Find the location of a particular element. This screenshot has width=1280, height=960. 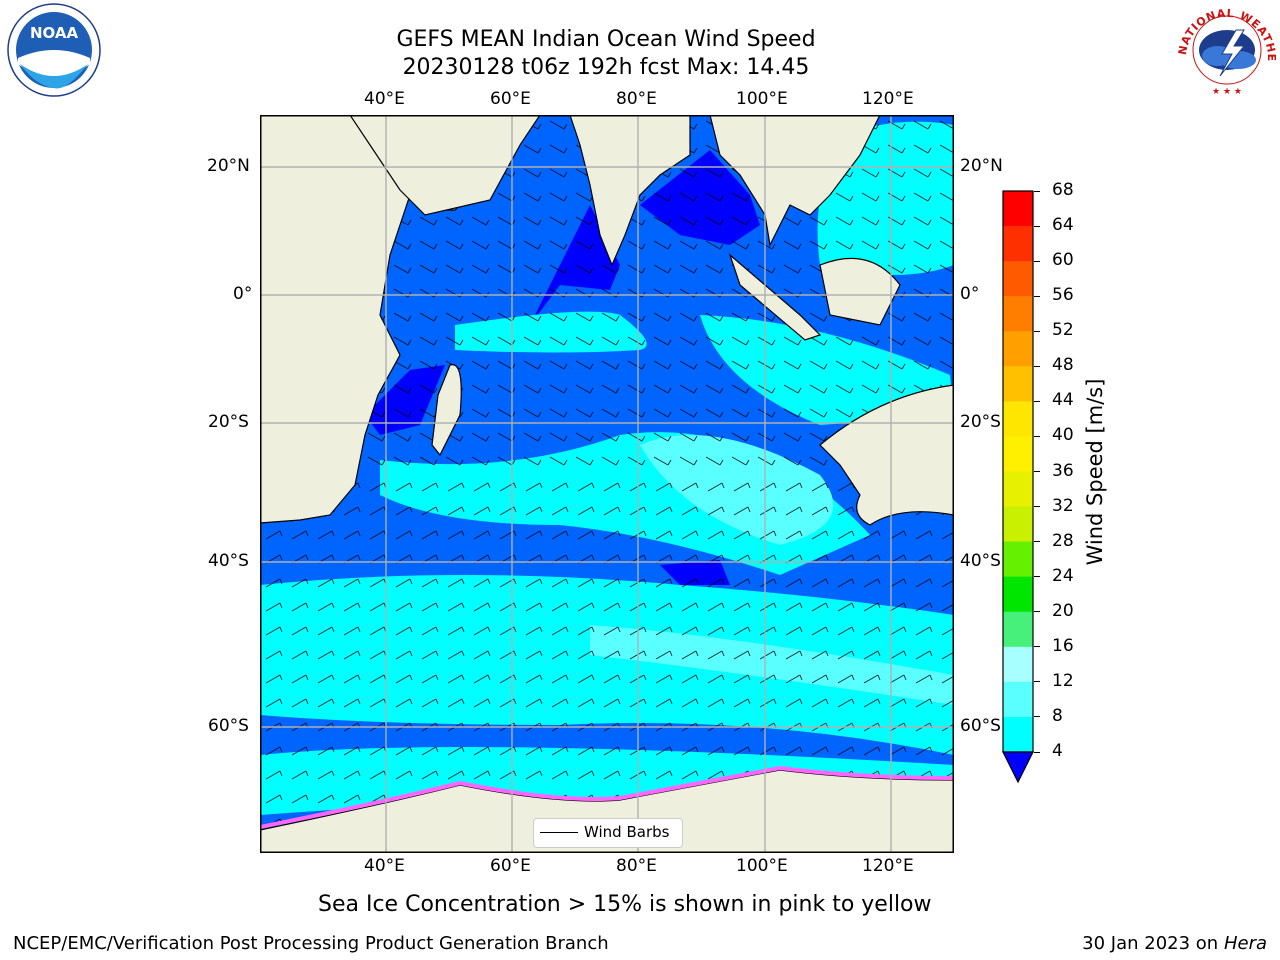

colorbar-tick-label: 20 is located at coordinates (1063, 610).